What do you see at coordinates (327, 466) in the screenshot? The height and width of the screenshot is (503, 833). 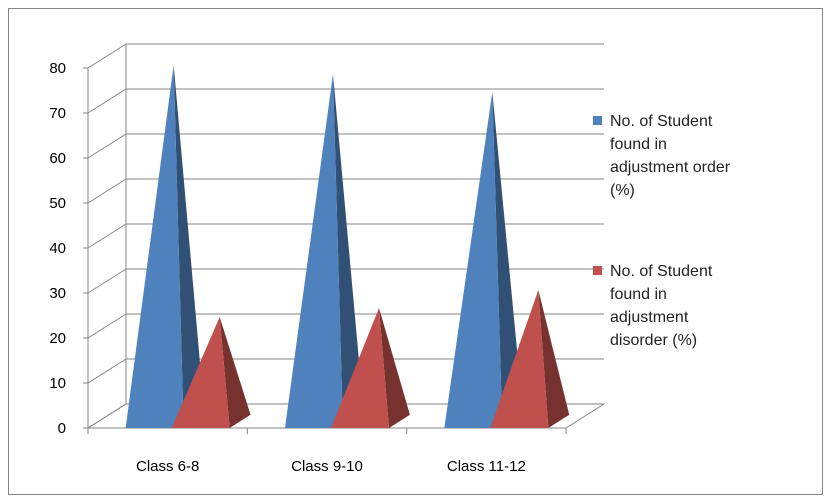 I see `x-category-label: Class 9-10` at bounding box center [327, 466].